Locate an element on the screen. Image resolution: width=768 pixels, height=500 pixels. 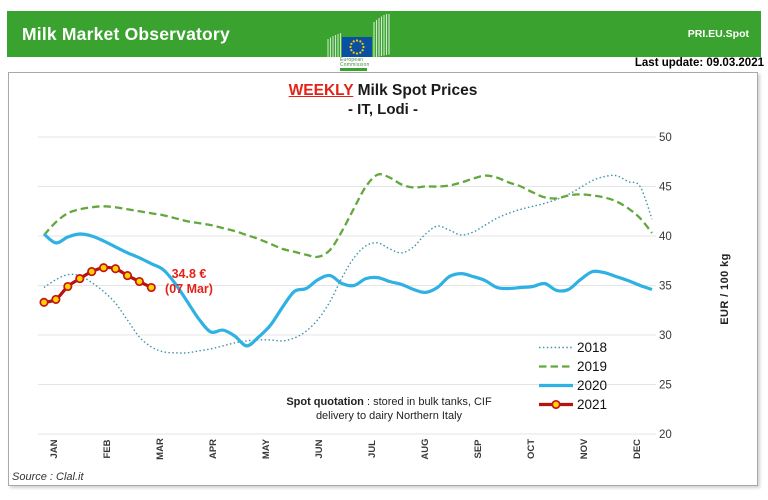
y-axis-title: EUR / 100 kg is located at coordinates (725, 289).